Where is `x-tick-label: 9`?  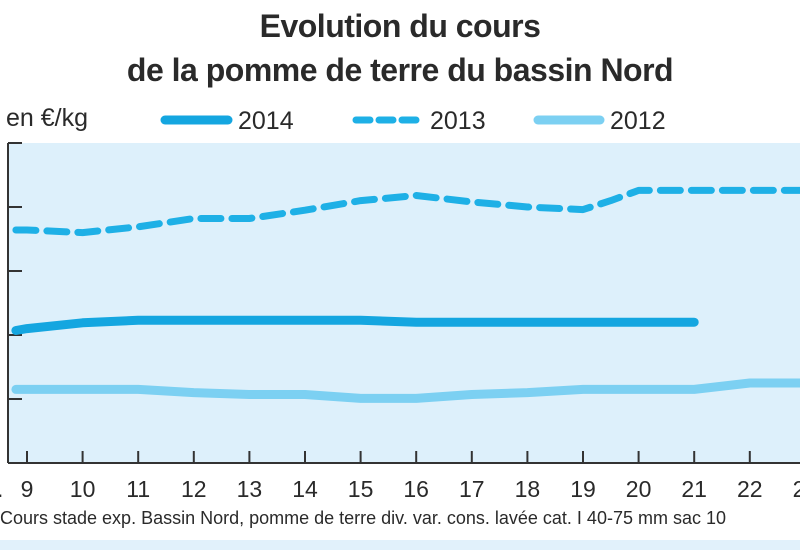
x-tick-label: 9 is located at coordinates (27, 489).